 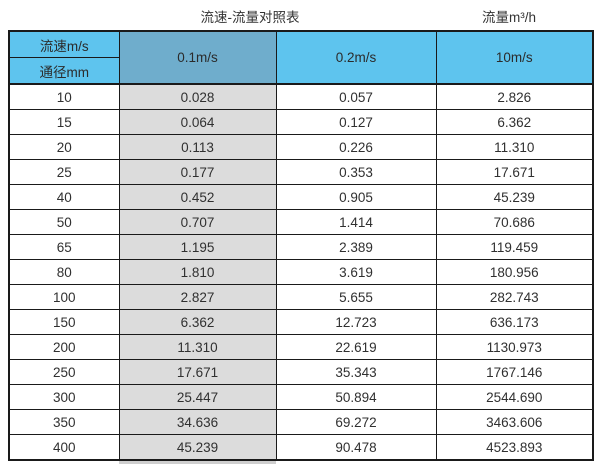 I want to click on diameter-cell: 400, so click(x=64, y=447).